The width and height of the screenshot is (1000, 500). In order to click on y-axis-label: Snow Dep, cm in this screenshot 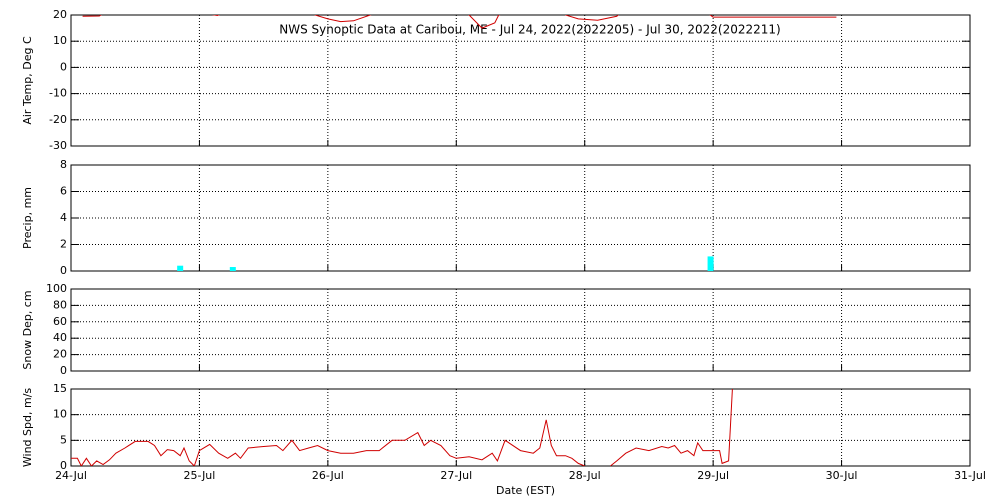, I will do `click(27, 329)`.